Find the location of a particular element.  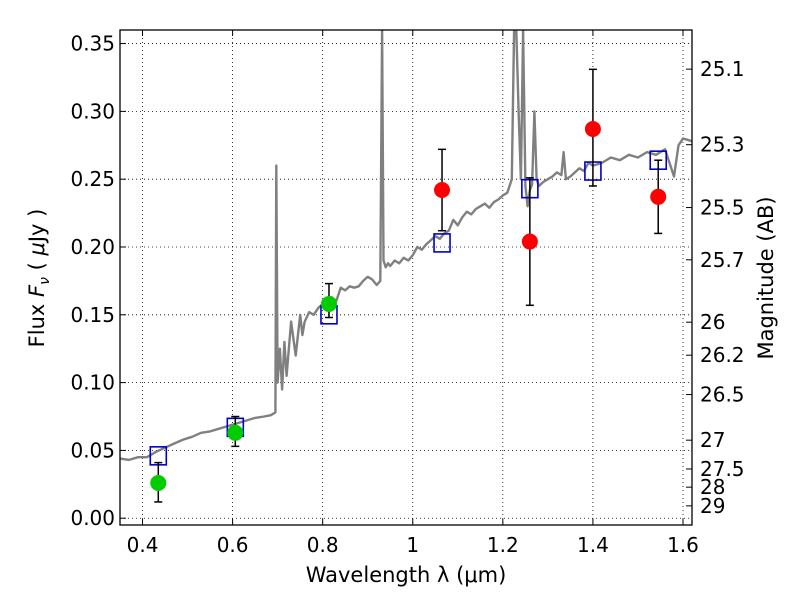

x-tick-label: 0.8 is located at coordinates (323, 545).